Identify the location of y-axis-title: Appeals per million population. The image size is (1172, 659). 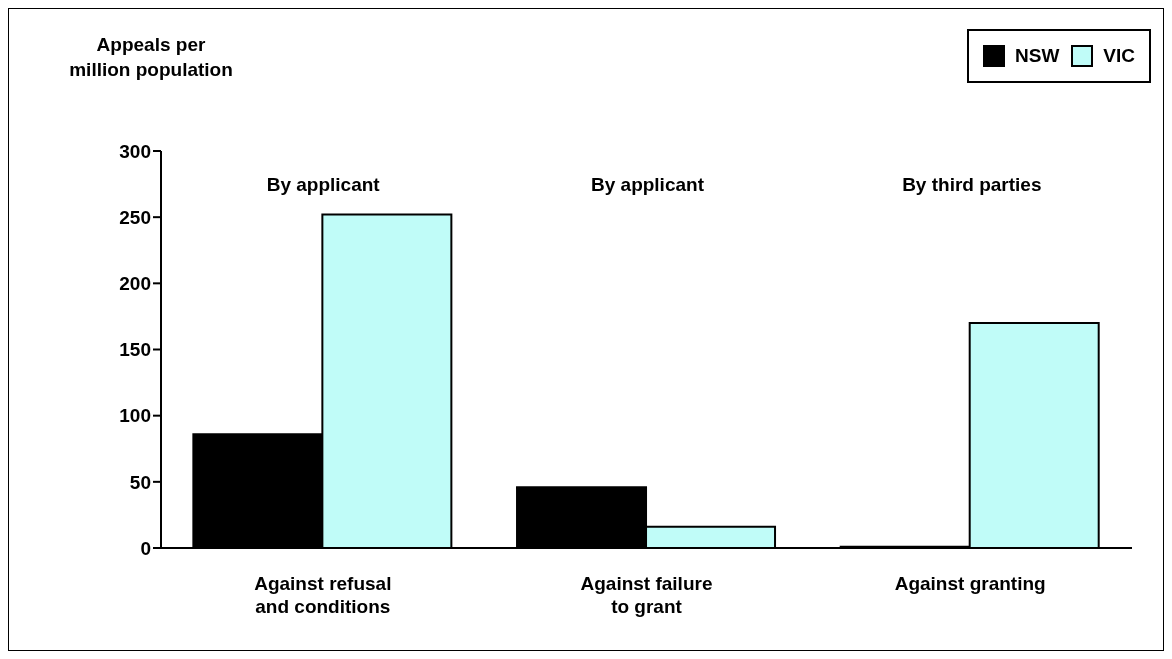
(151, 57).